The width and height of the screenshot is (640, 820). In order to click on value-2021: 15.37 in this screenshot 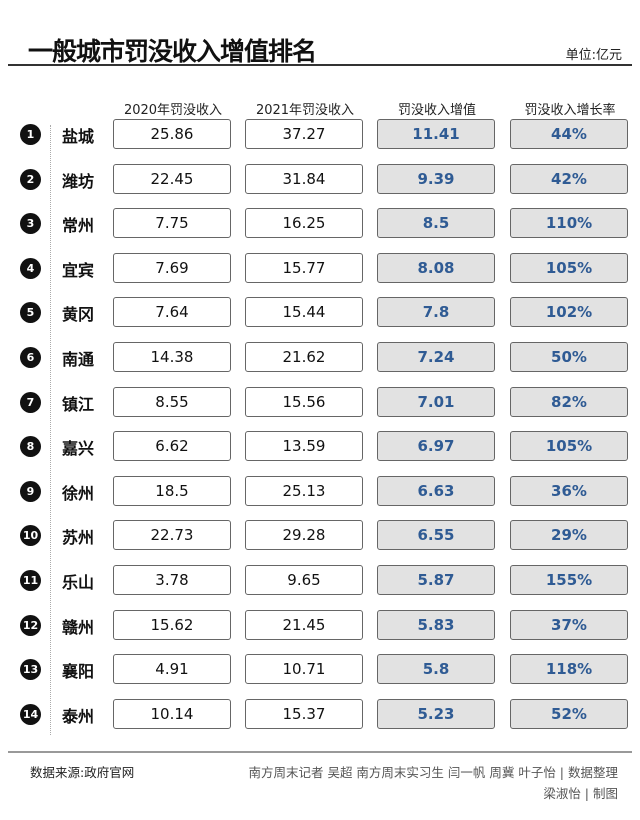, I will do `click(304, 713)`.